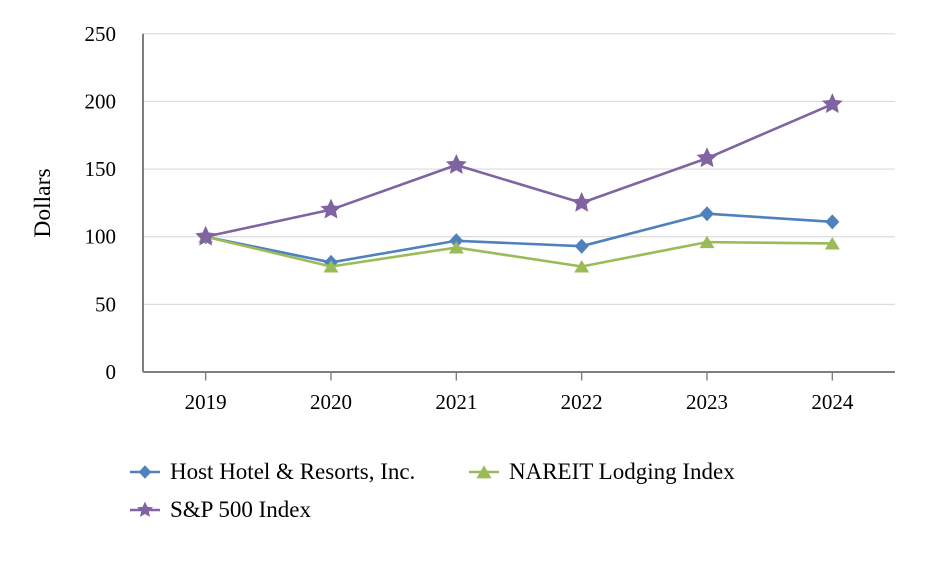 This screenshot has height=580, width=926. Describe the element at coordinates (206, 402) in the screenshot. I see `svg-text: 2019` at that location.